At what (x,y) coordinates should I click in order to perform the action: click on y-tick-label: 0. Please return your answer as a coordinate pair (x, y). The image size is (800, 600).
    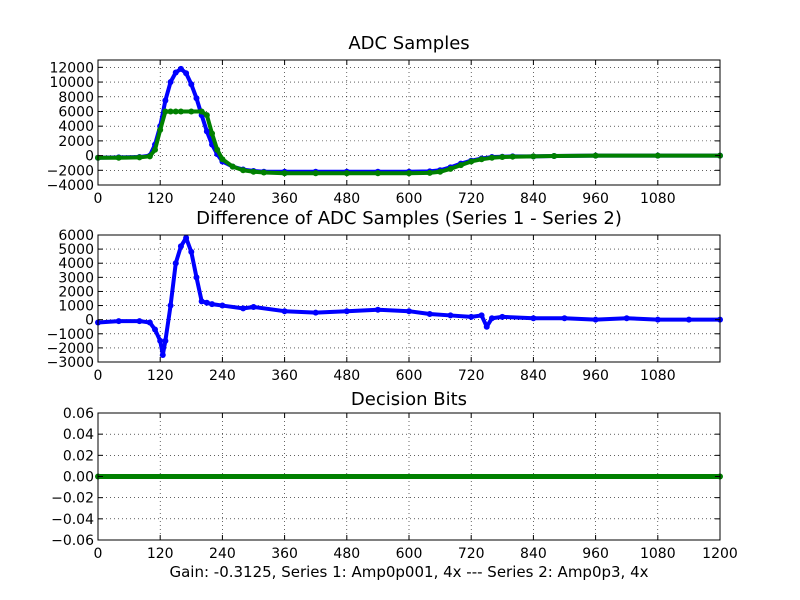
    Looking at the image, I should click on (89, 321).